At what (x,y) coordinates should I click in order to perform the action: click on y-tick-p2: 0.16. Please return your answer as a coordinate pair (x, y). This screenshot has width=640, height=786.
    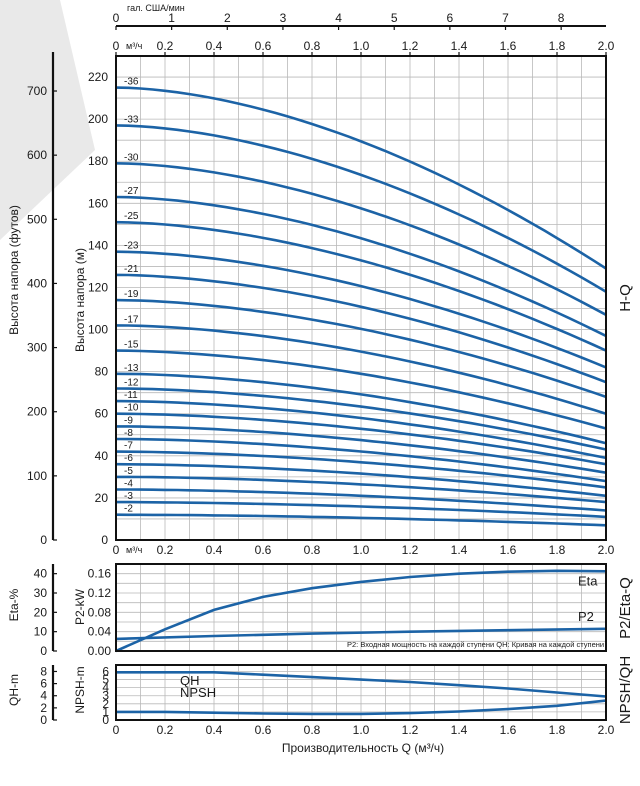
    Looking at the image, I should click on (100, 574).